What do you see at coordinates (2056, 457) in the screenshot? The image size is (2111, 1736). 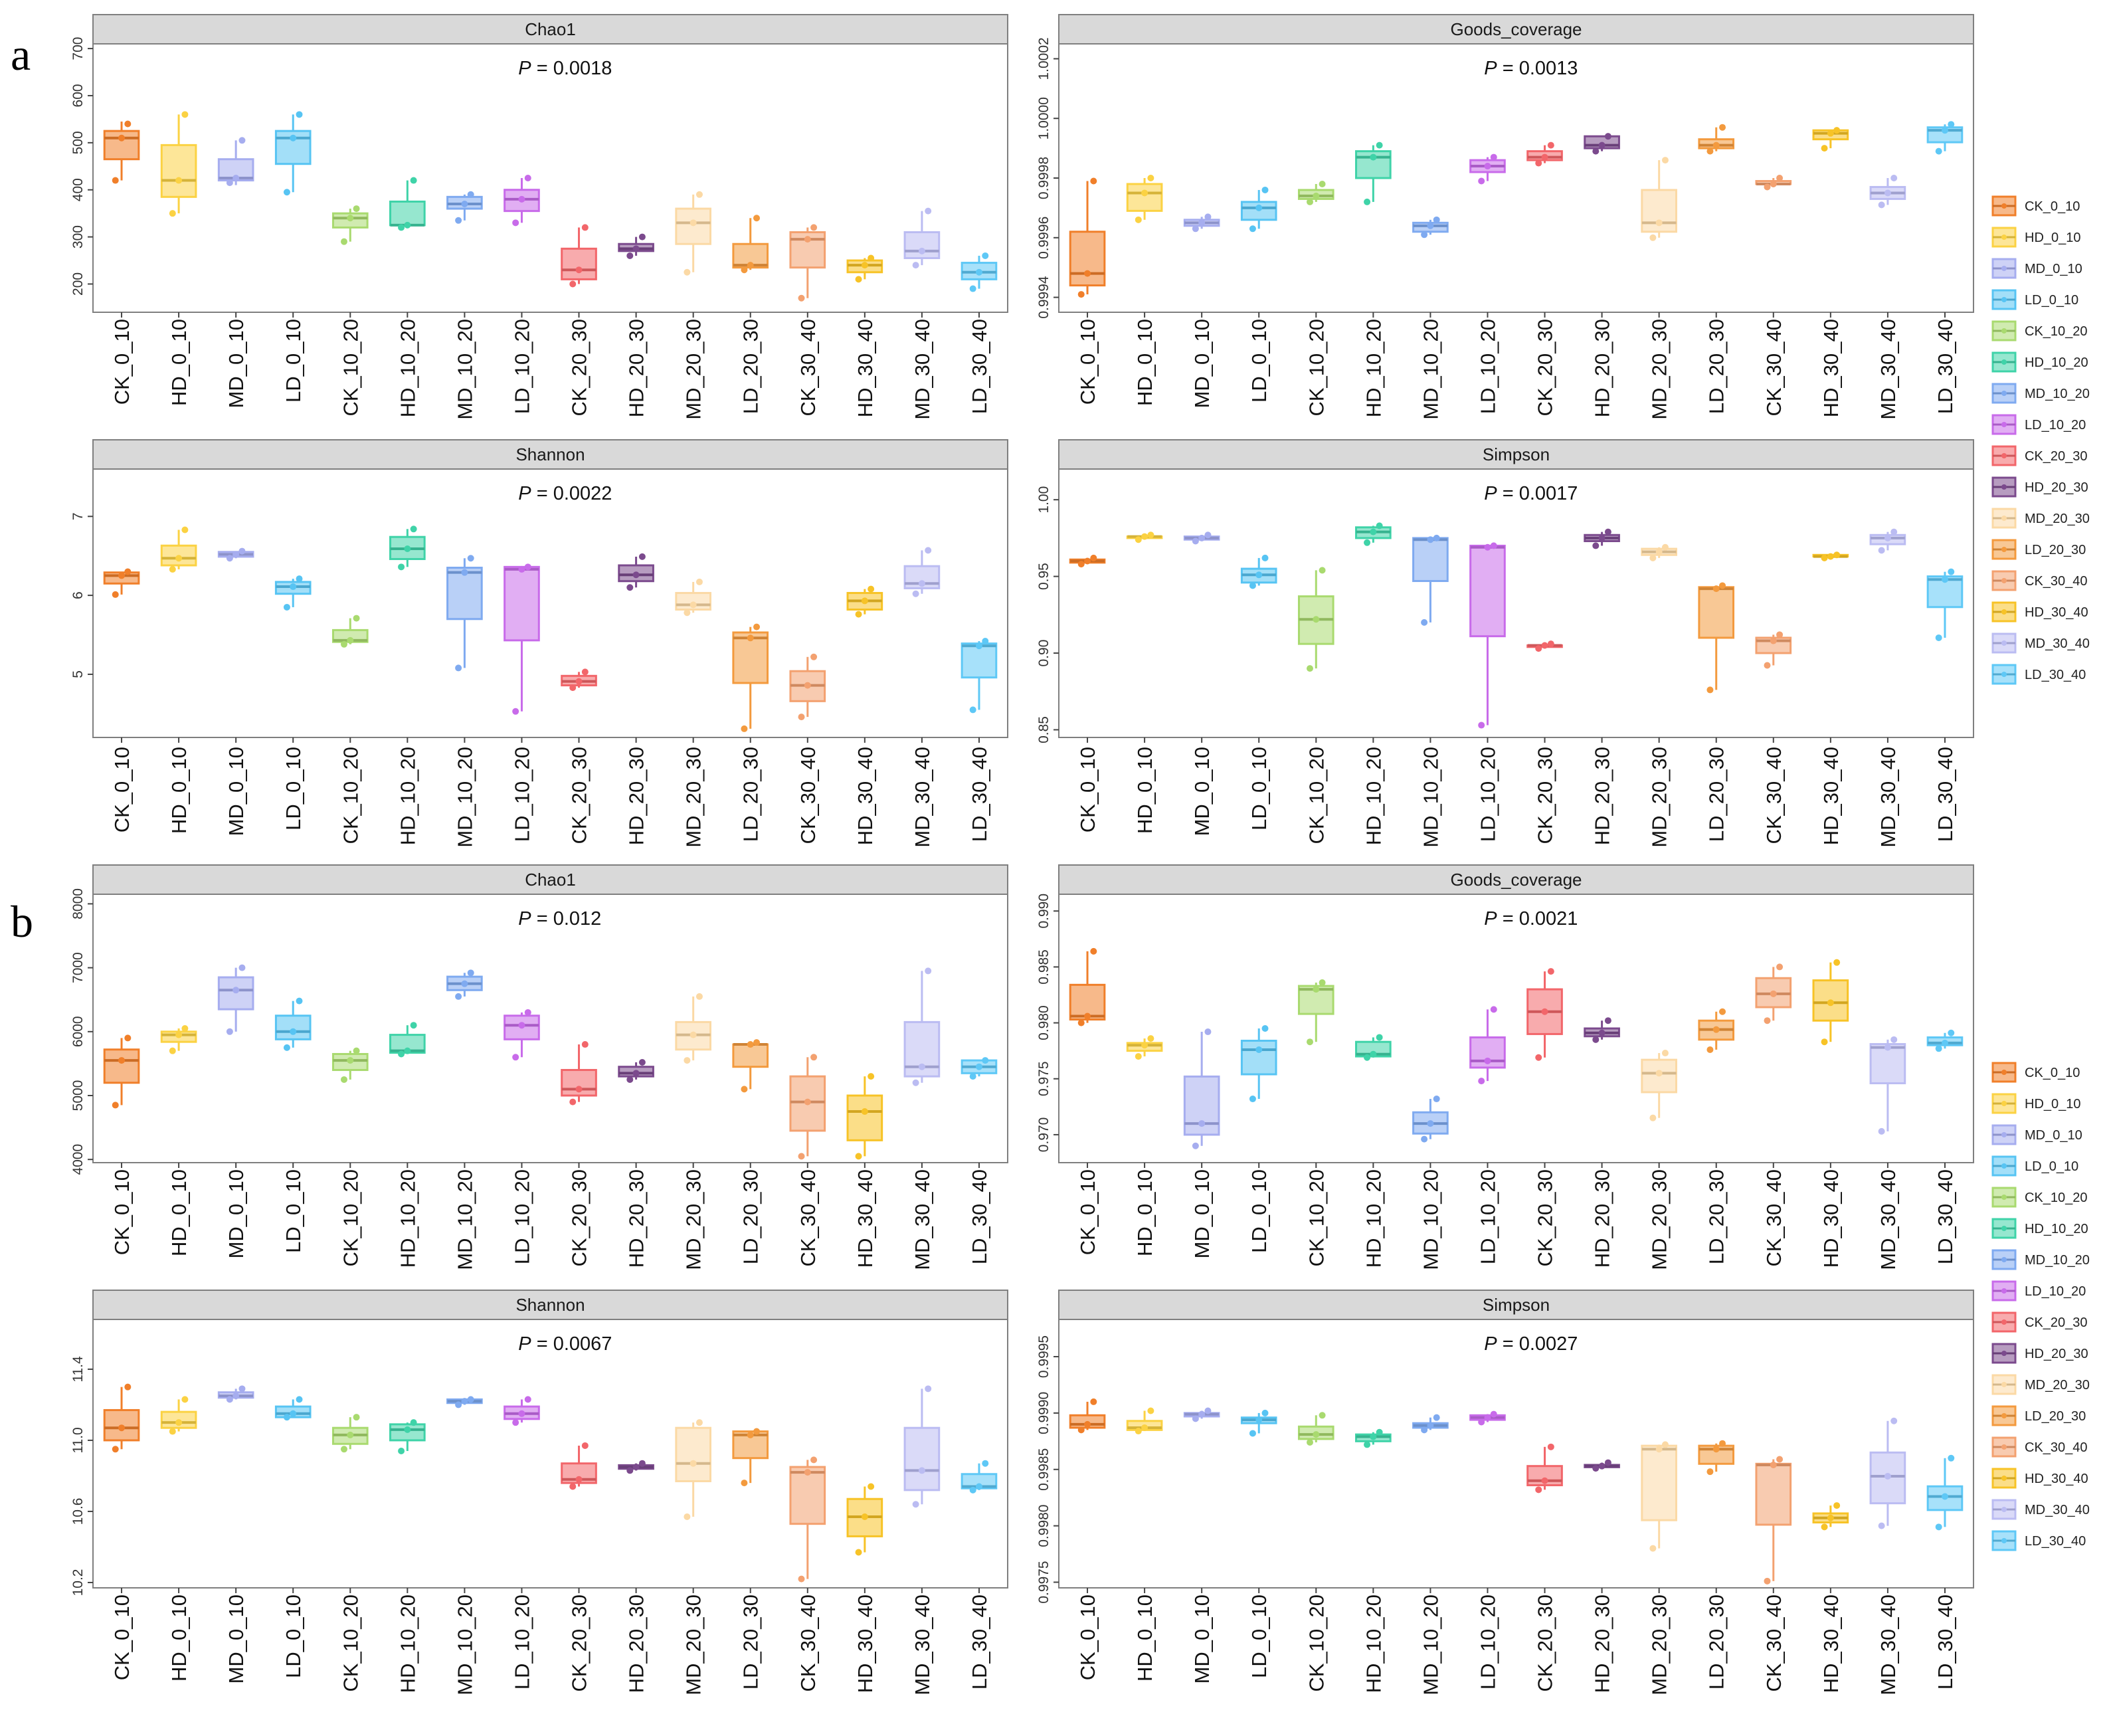 I see `legend-label: CK_20_30` at bounding box center [2056, 457].